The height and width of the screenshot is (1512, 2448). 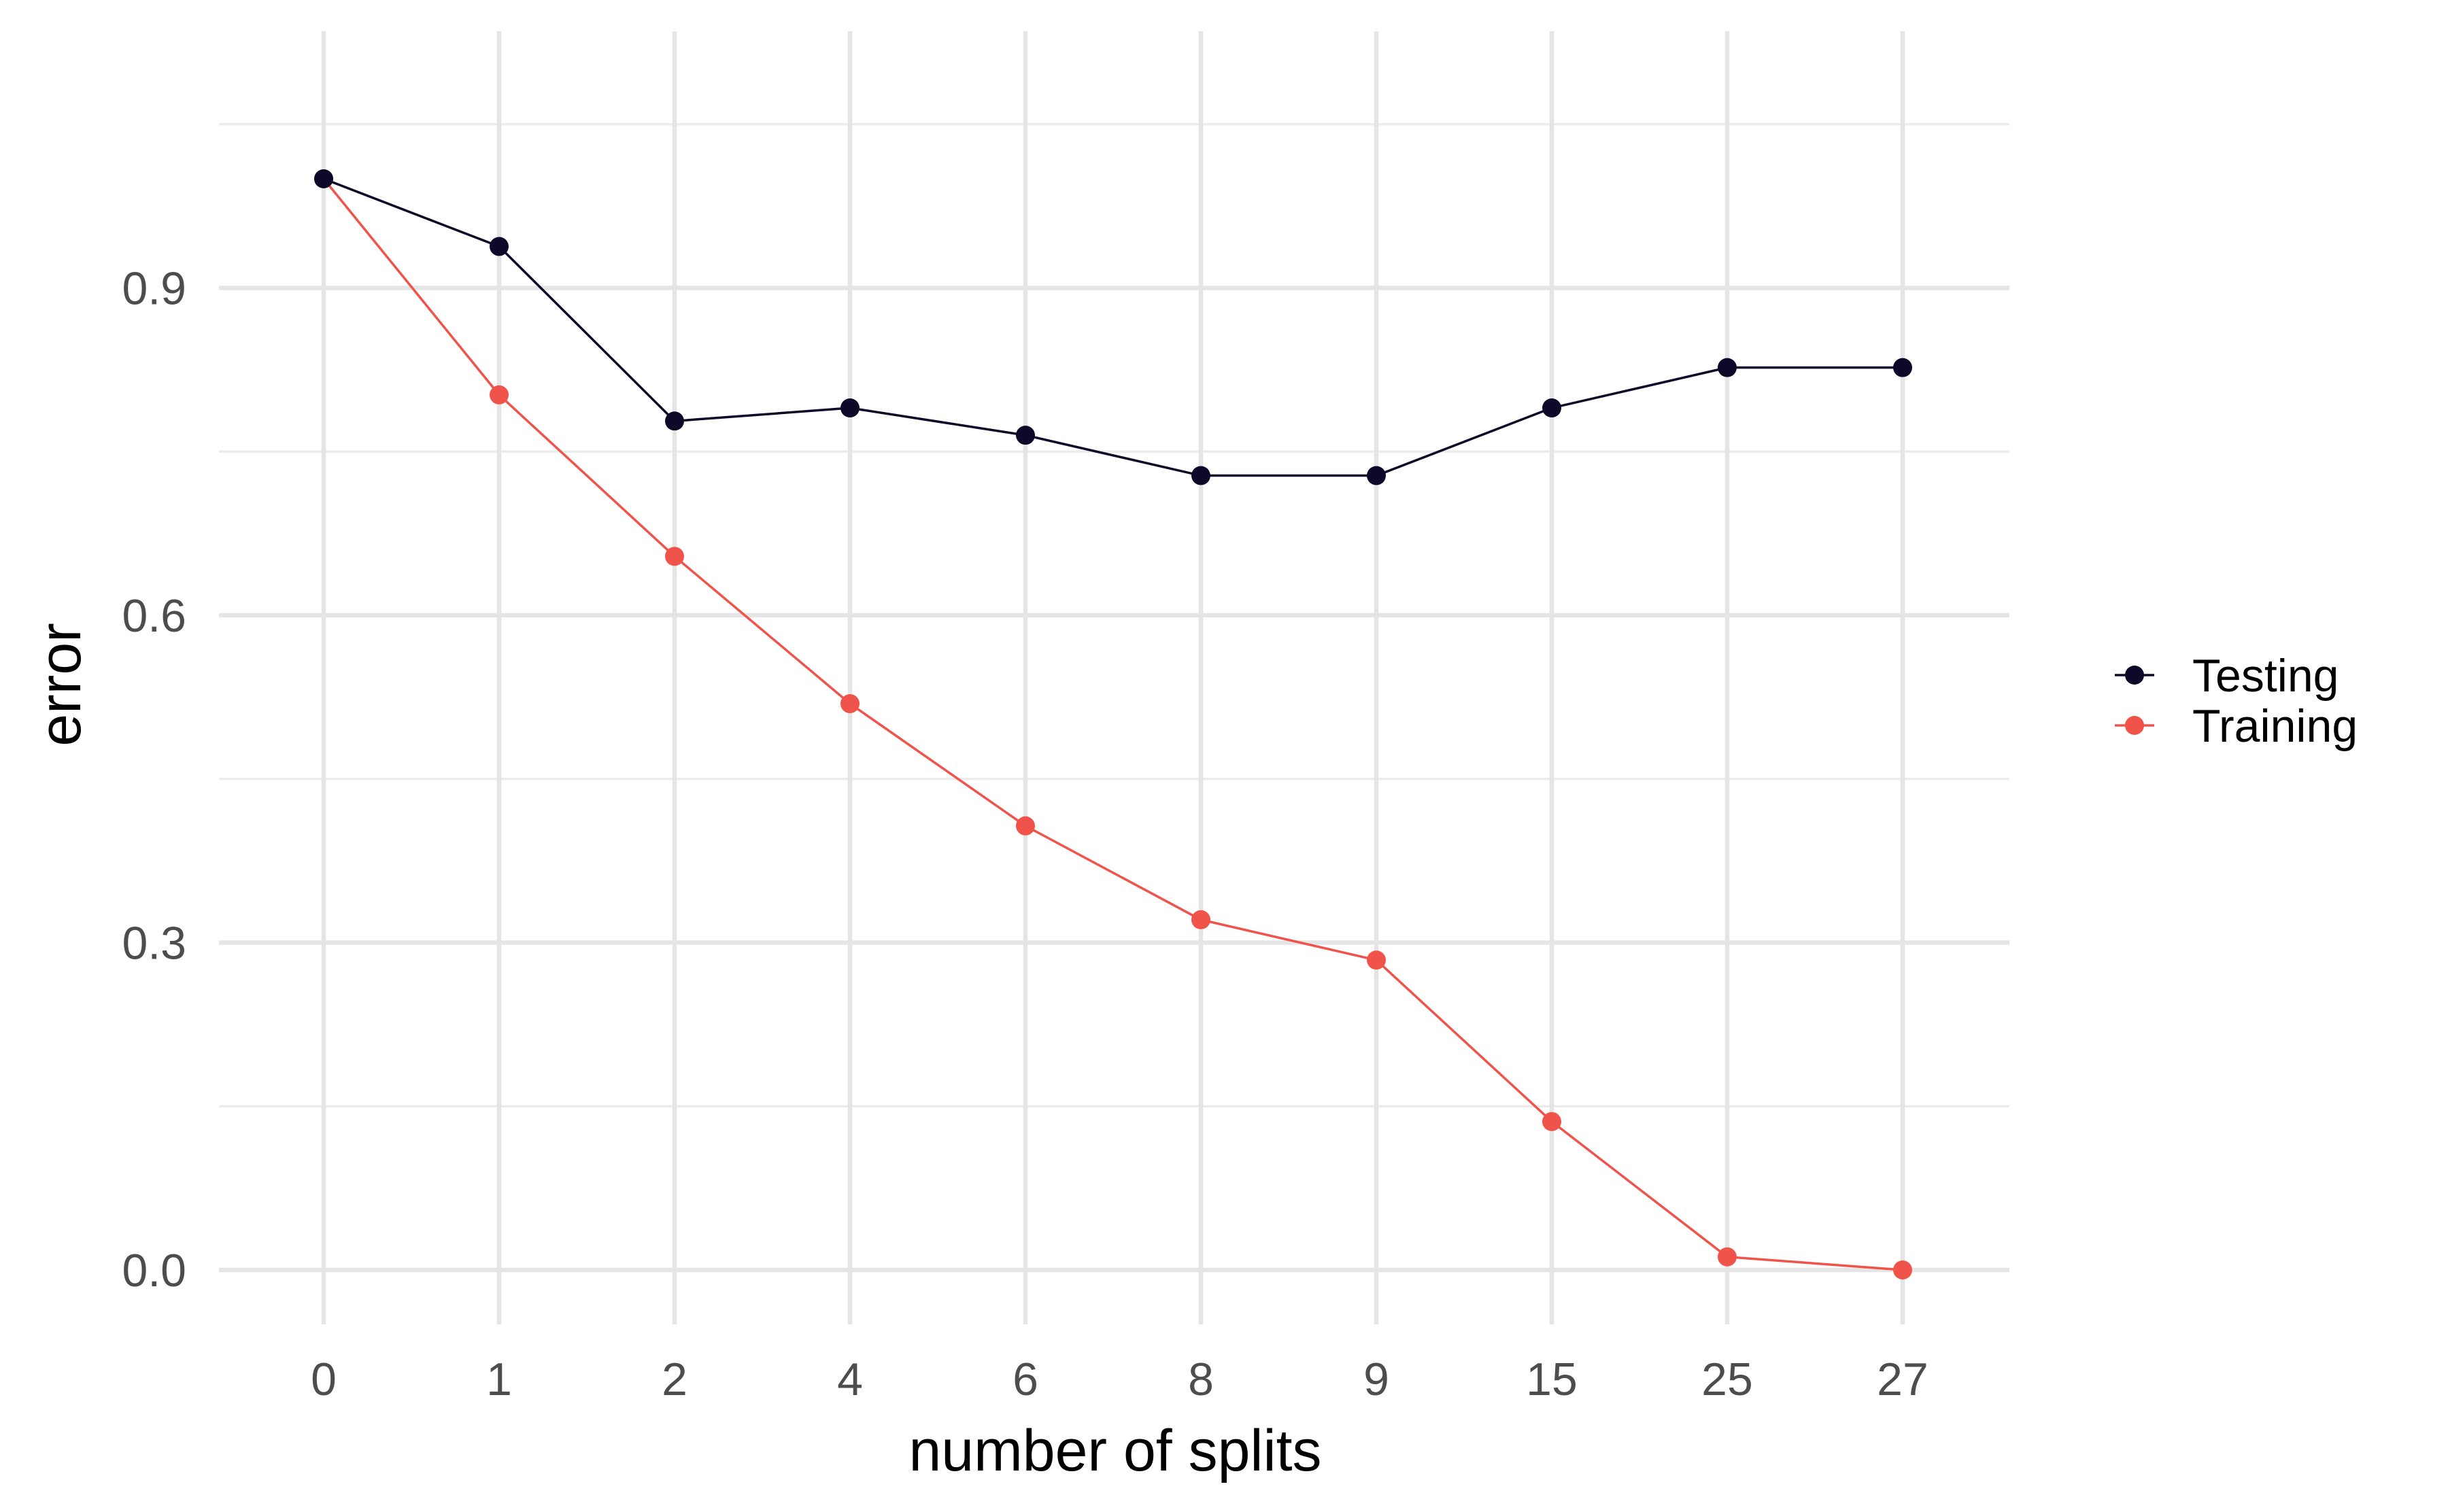 What do you see at coordinates (154, 780) in the screenshot?
I see `y-axis-ticks: 0.0 0.3 0.6 0.9` at bounding box center [154, 780].